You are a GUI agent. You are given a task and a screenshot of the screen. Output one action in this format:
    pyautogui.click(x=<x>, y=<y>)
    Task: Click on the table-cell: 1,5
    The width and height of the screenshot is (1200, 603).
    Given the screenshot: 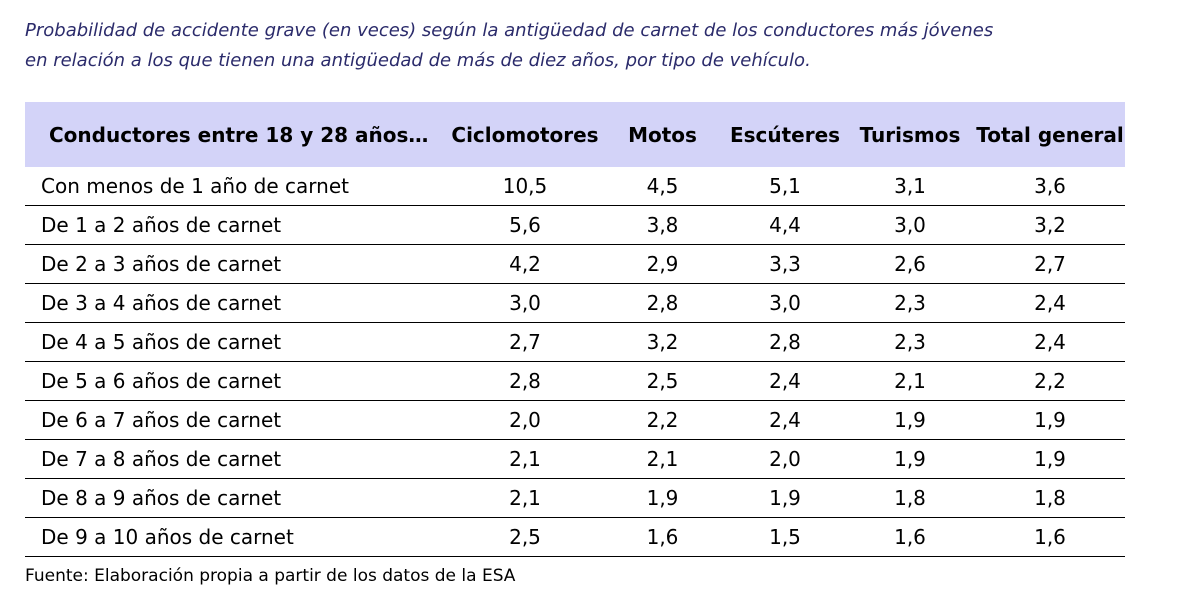 What is the action you would take?
    pyautogui.click(x=785, y=537)
    